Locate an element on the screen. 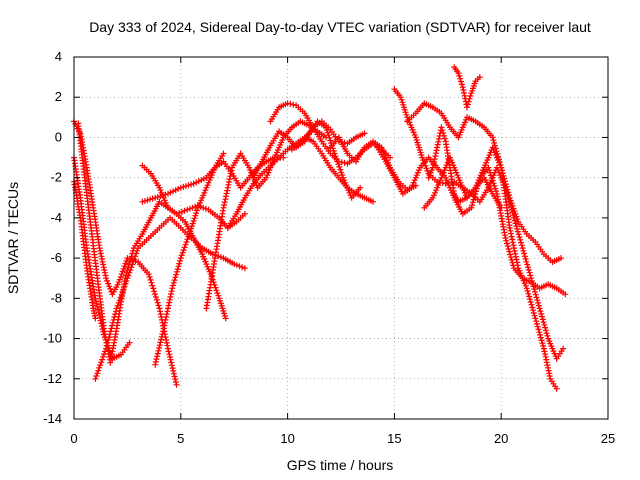 This screenshot has height=480, width=640. y-tick-label: -10 is located at coordinates (52, 338).